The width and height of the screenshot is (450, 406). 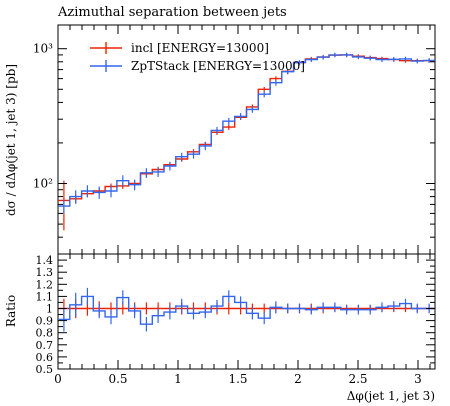 What do you see at coordinates (218, 66) in the screenshot?
I see `legend-label: ZpTStack [ENERGY=13000]` at bounding box center [218, 66].